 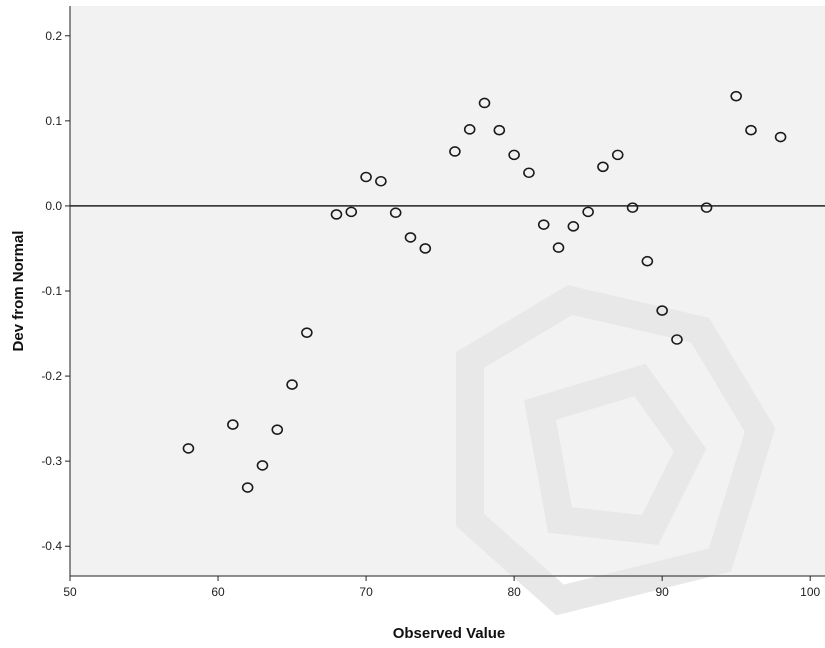 What do you see at coordinates (218, 592) in the screenshot?
I see `x-tick-label: 60` at bounding box center [218, 592].